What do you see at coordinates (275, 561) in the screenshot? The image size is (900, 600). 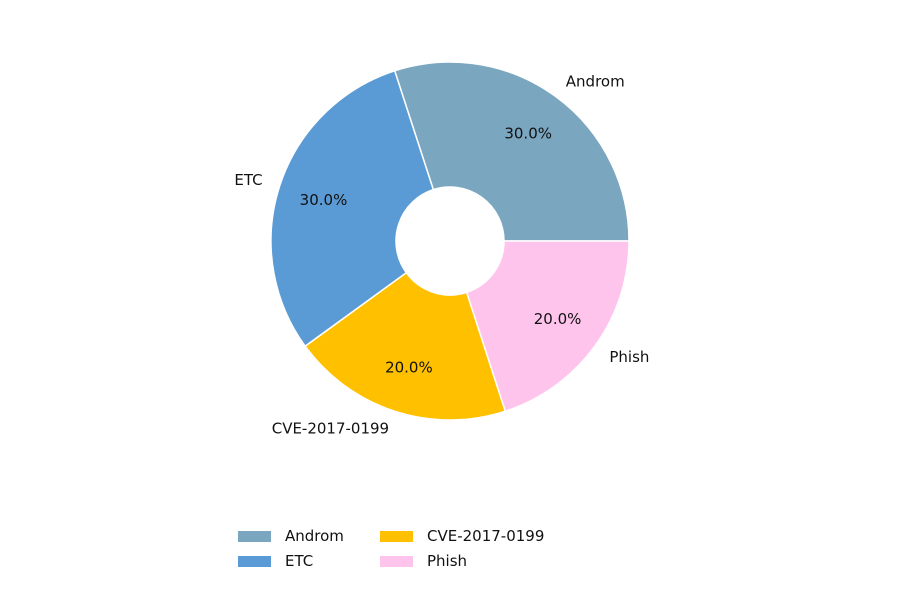 I see `legend-entry-etc: ETC` at bounding box center [275, 561].